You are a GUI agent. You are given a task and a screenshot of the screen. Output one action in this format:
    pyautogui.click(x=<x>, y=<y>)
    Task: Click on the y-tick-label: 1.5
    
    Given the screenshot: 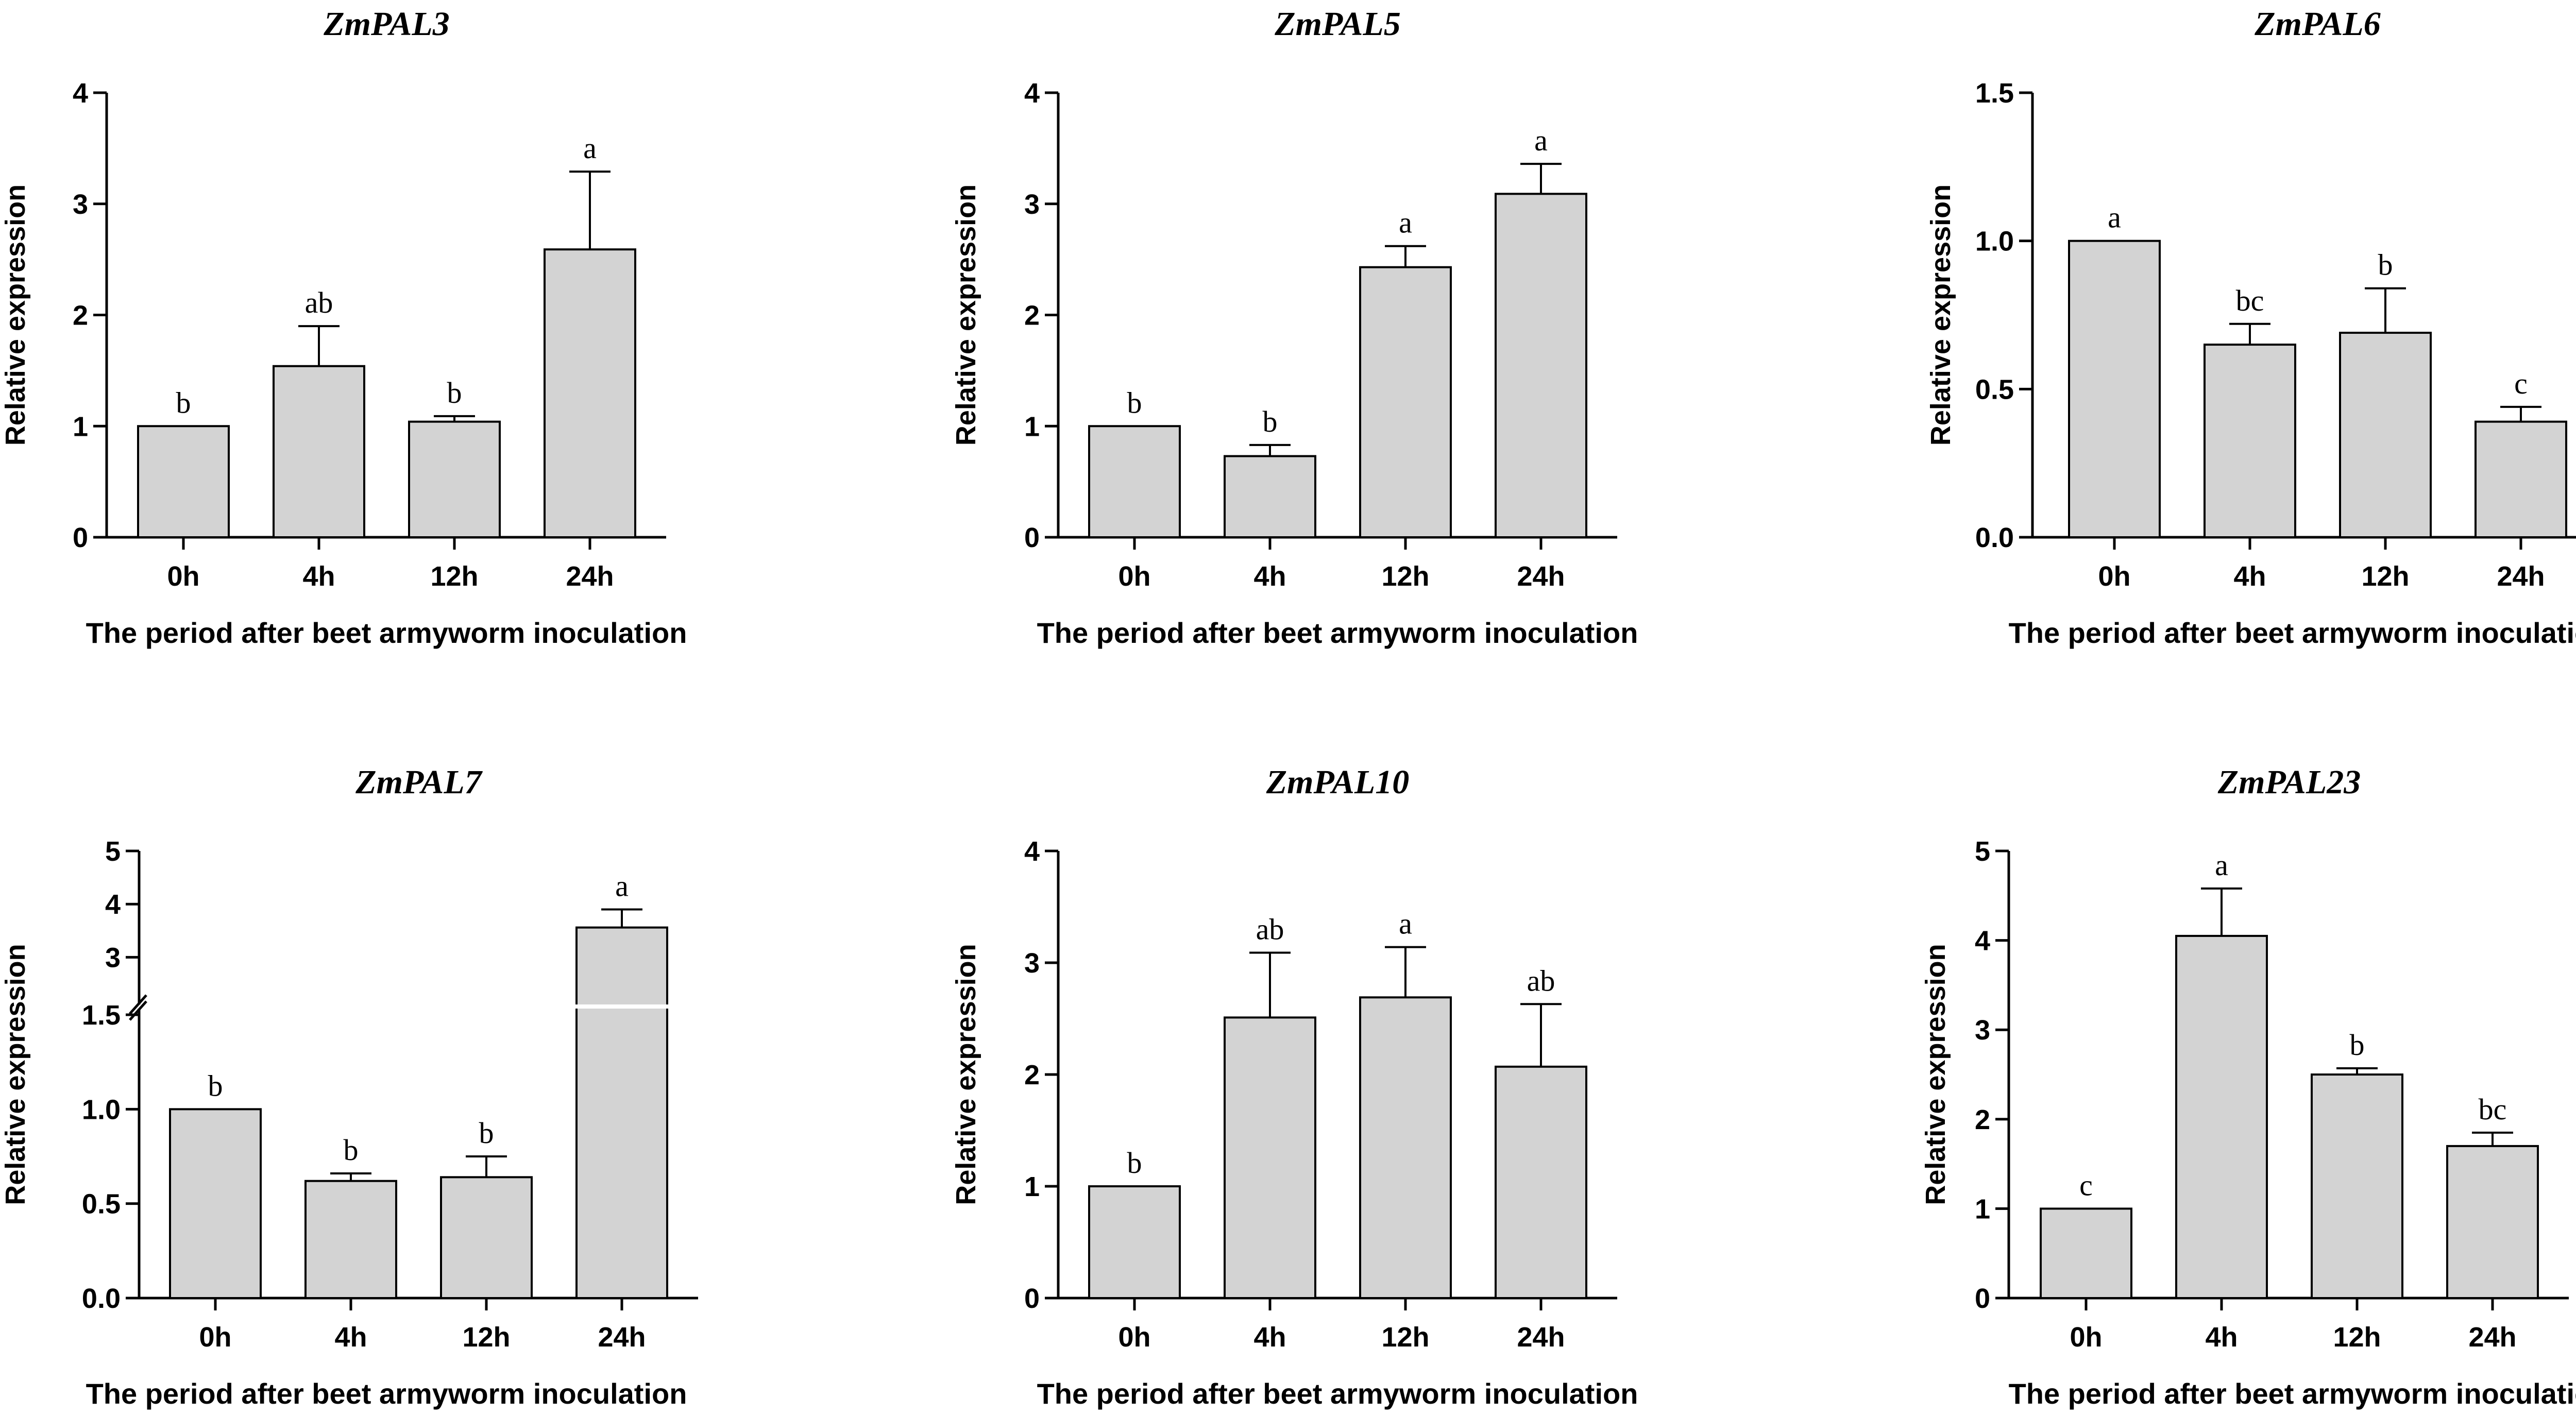 What is the action you would take?
    pyautogui.click(x=1994, y=93)
    